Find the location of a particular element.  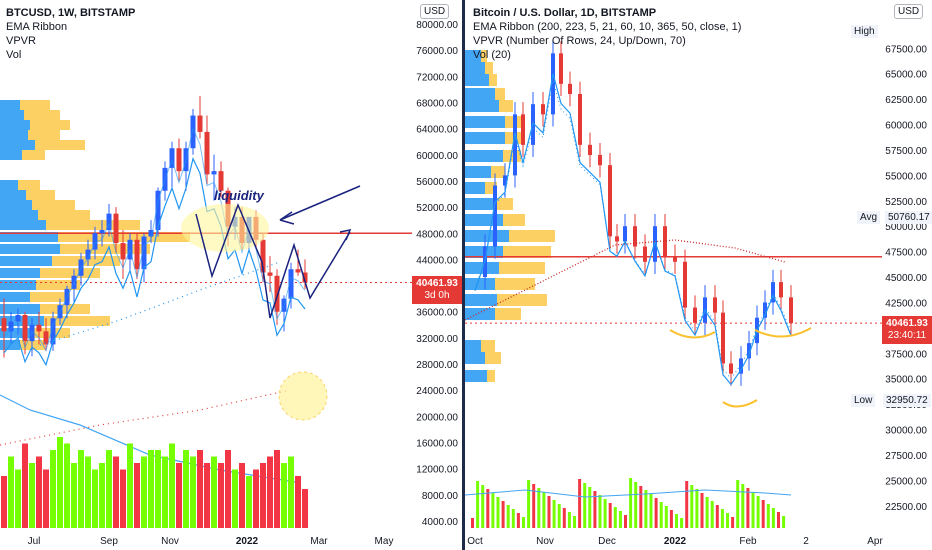

right-y-tick: 47500.00 is located at coordinates (906, 253).